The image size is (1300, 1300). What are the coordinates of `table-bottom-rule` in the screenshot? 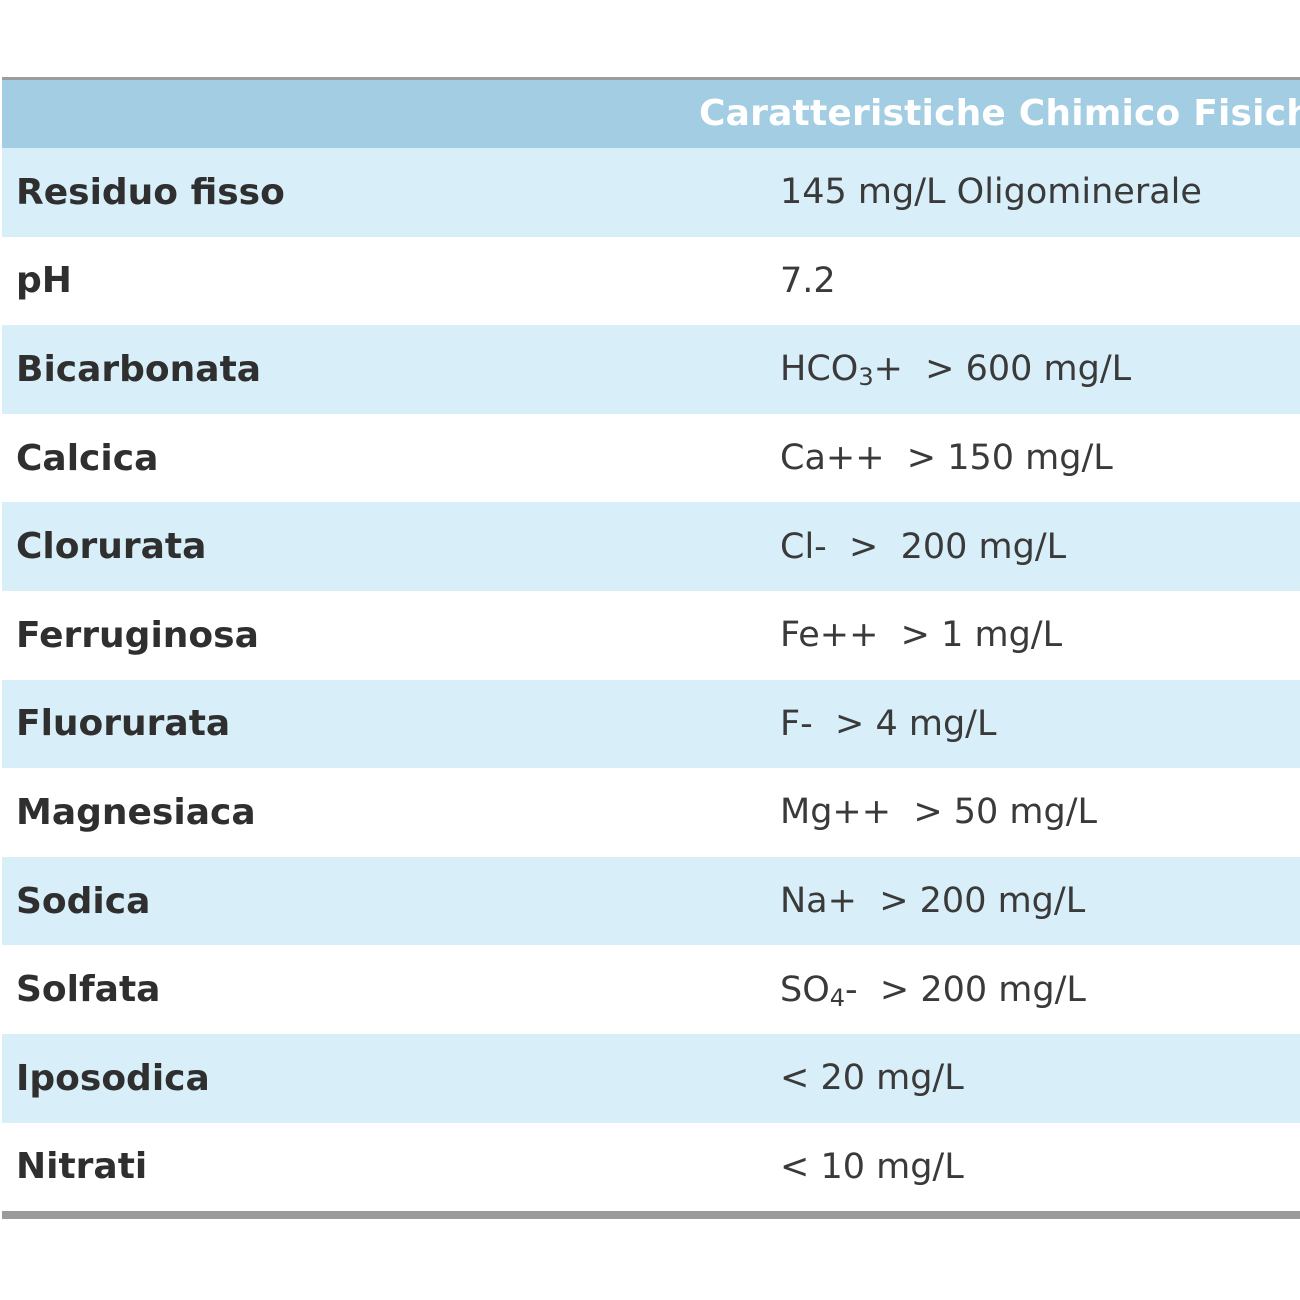 It's located at (651, 1215).